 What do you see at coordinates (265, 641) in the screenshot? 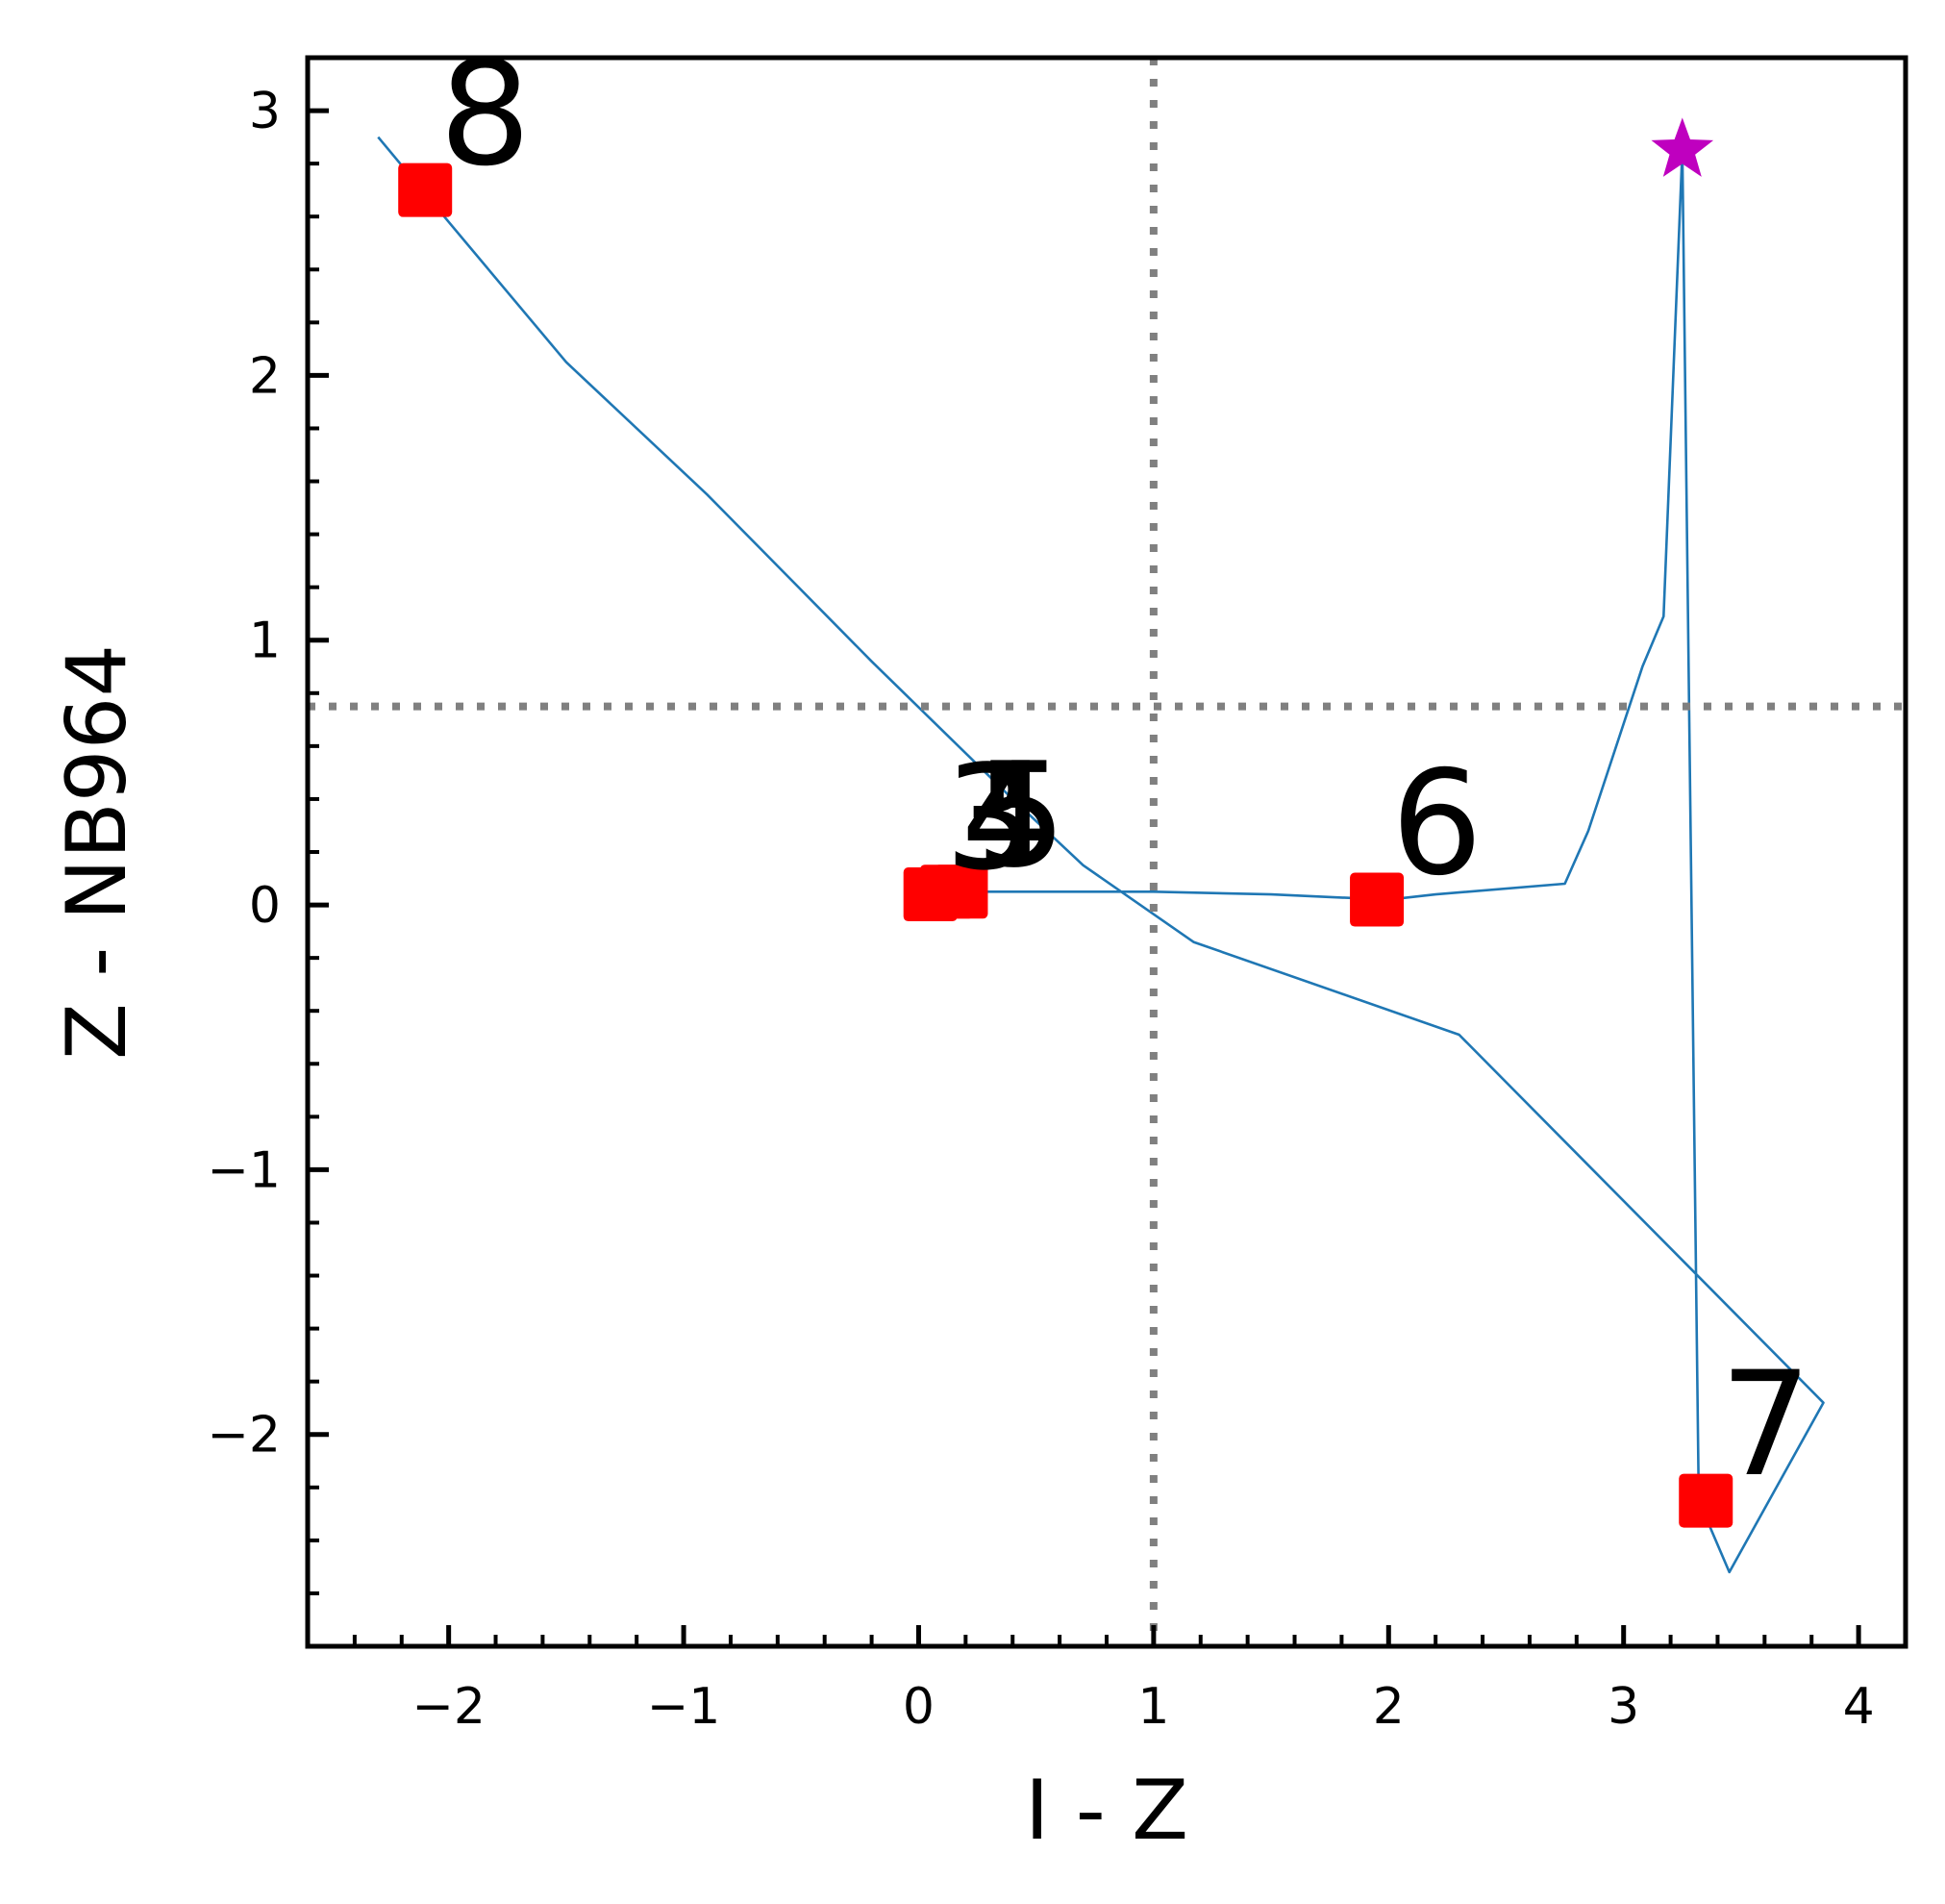
I see `y-tick-label: 1` at bounding box center [265, 641].